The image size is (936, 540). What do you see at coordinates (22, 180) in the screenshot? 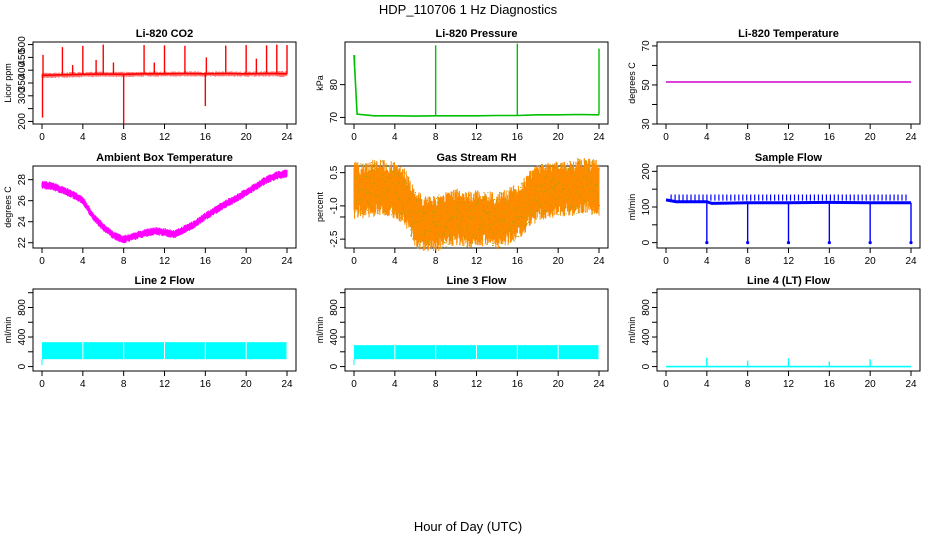
I see `y-tick-label: 28` at bounding box center [22, 180].